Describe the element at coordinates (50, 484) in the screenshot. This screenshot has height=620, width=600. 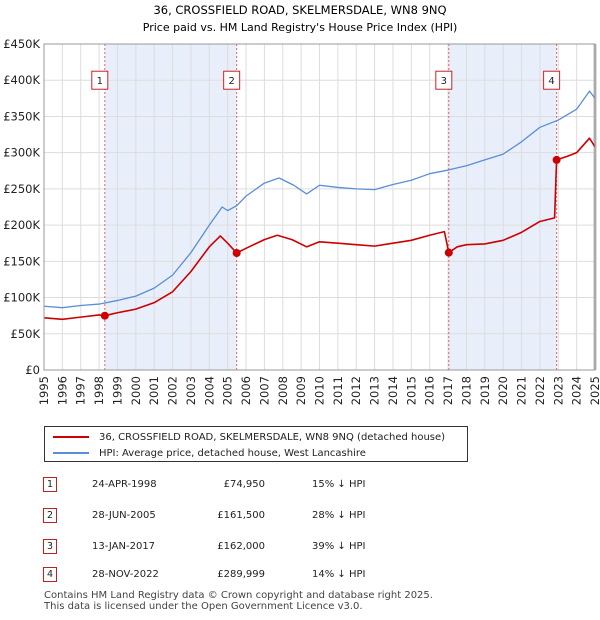
I see `transaction-number: 1` at that location.